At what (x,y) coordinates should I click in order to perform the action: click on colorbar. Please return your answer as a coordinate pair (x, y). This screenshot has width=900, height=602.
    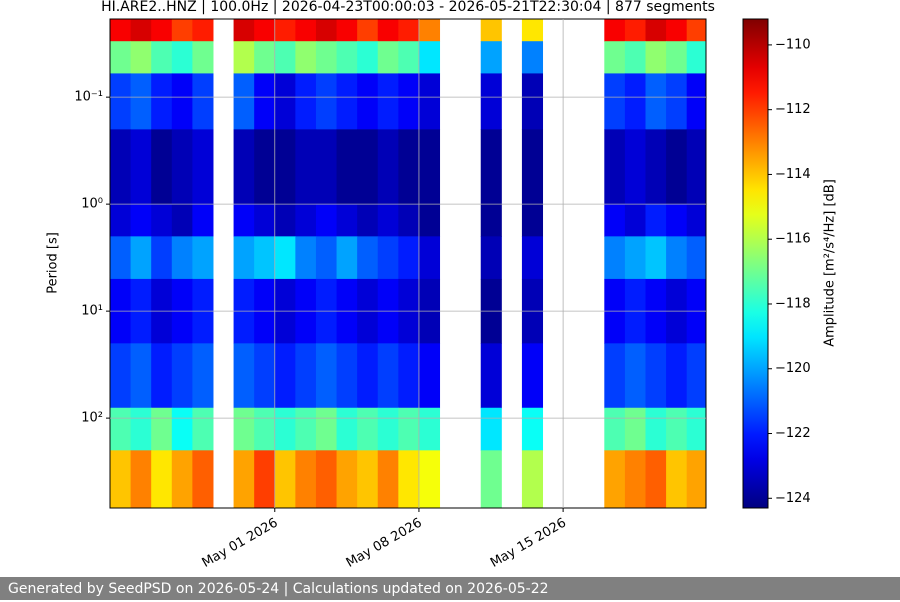
    Looking at the image, I should click on (755, 263).